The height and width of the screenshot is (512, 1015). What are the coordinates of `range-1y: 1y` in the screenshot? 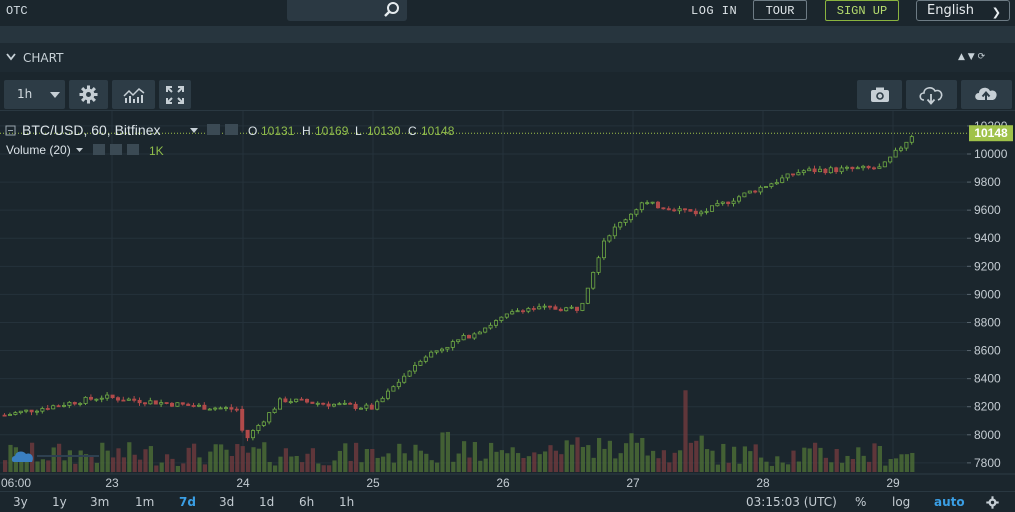 It's located at (59, 502).